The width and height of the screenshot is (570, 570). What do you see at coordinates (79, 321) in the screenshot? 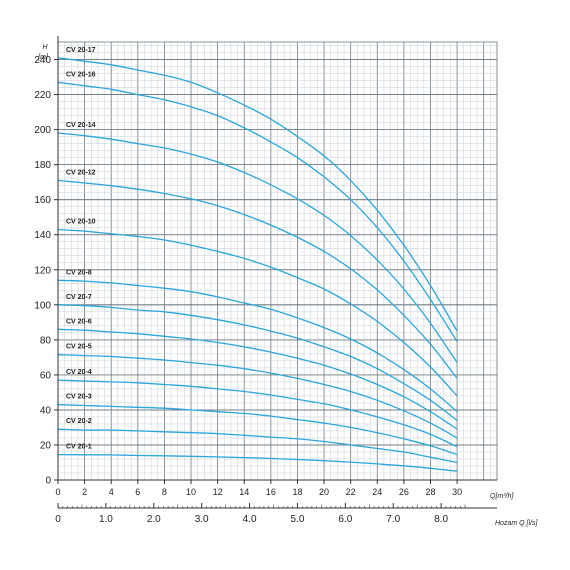
I see `curve-label: CV 20-6` at bounding box center [79, 321].